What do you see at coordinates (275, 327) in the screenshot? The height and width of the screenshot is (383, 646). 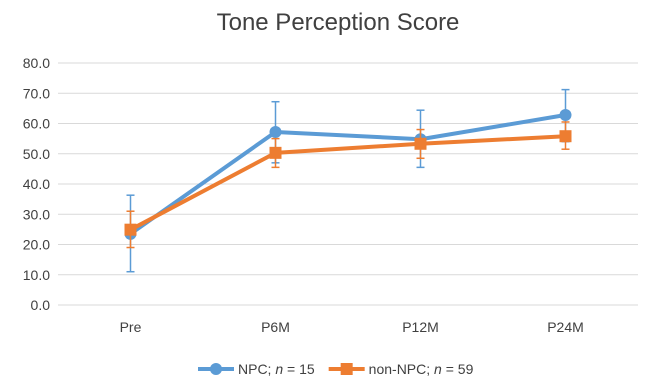 I see `x-tick-label: P6M` at bounding box center [275, 327].